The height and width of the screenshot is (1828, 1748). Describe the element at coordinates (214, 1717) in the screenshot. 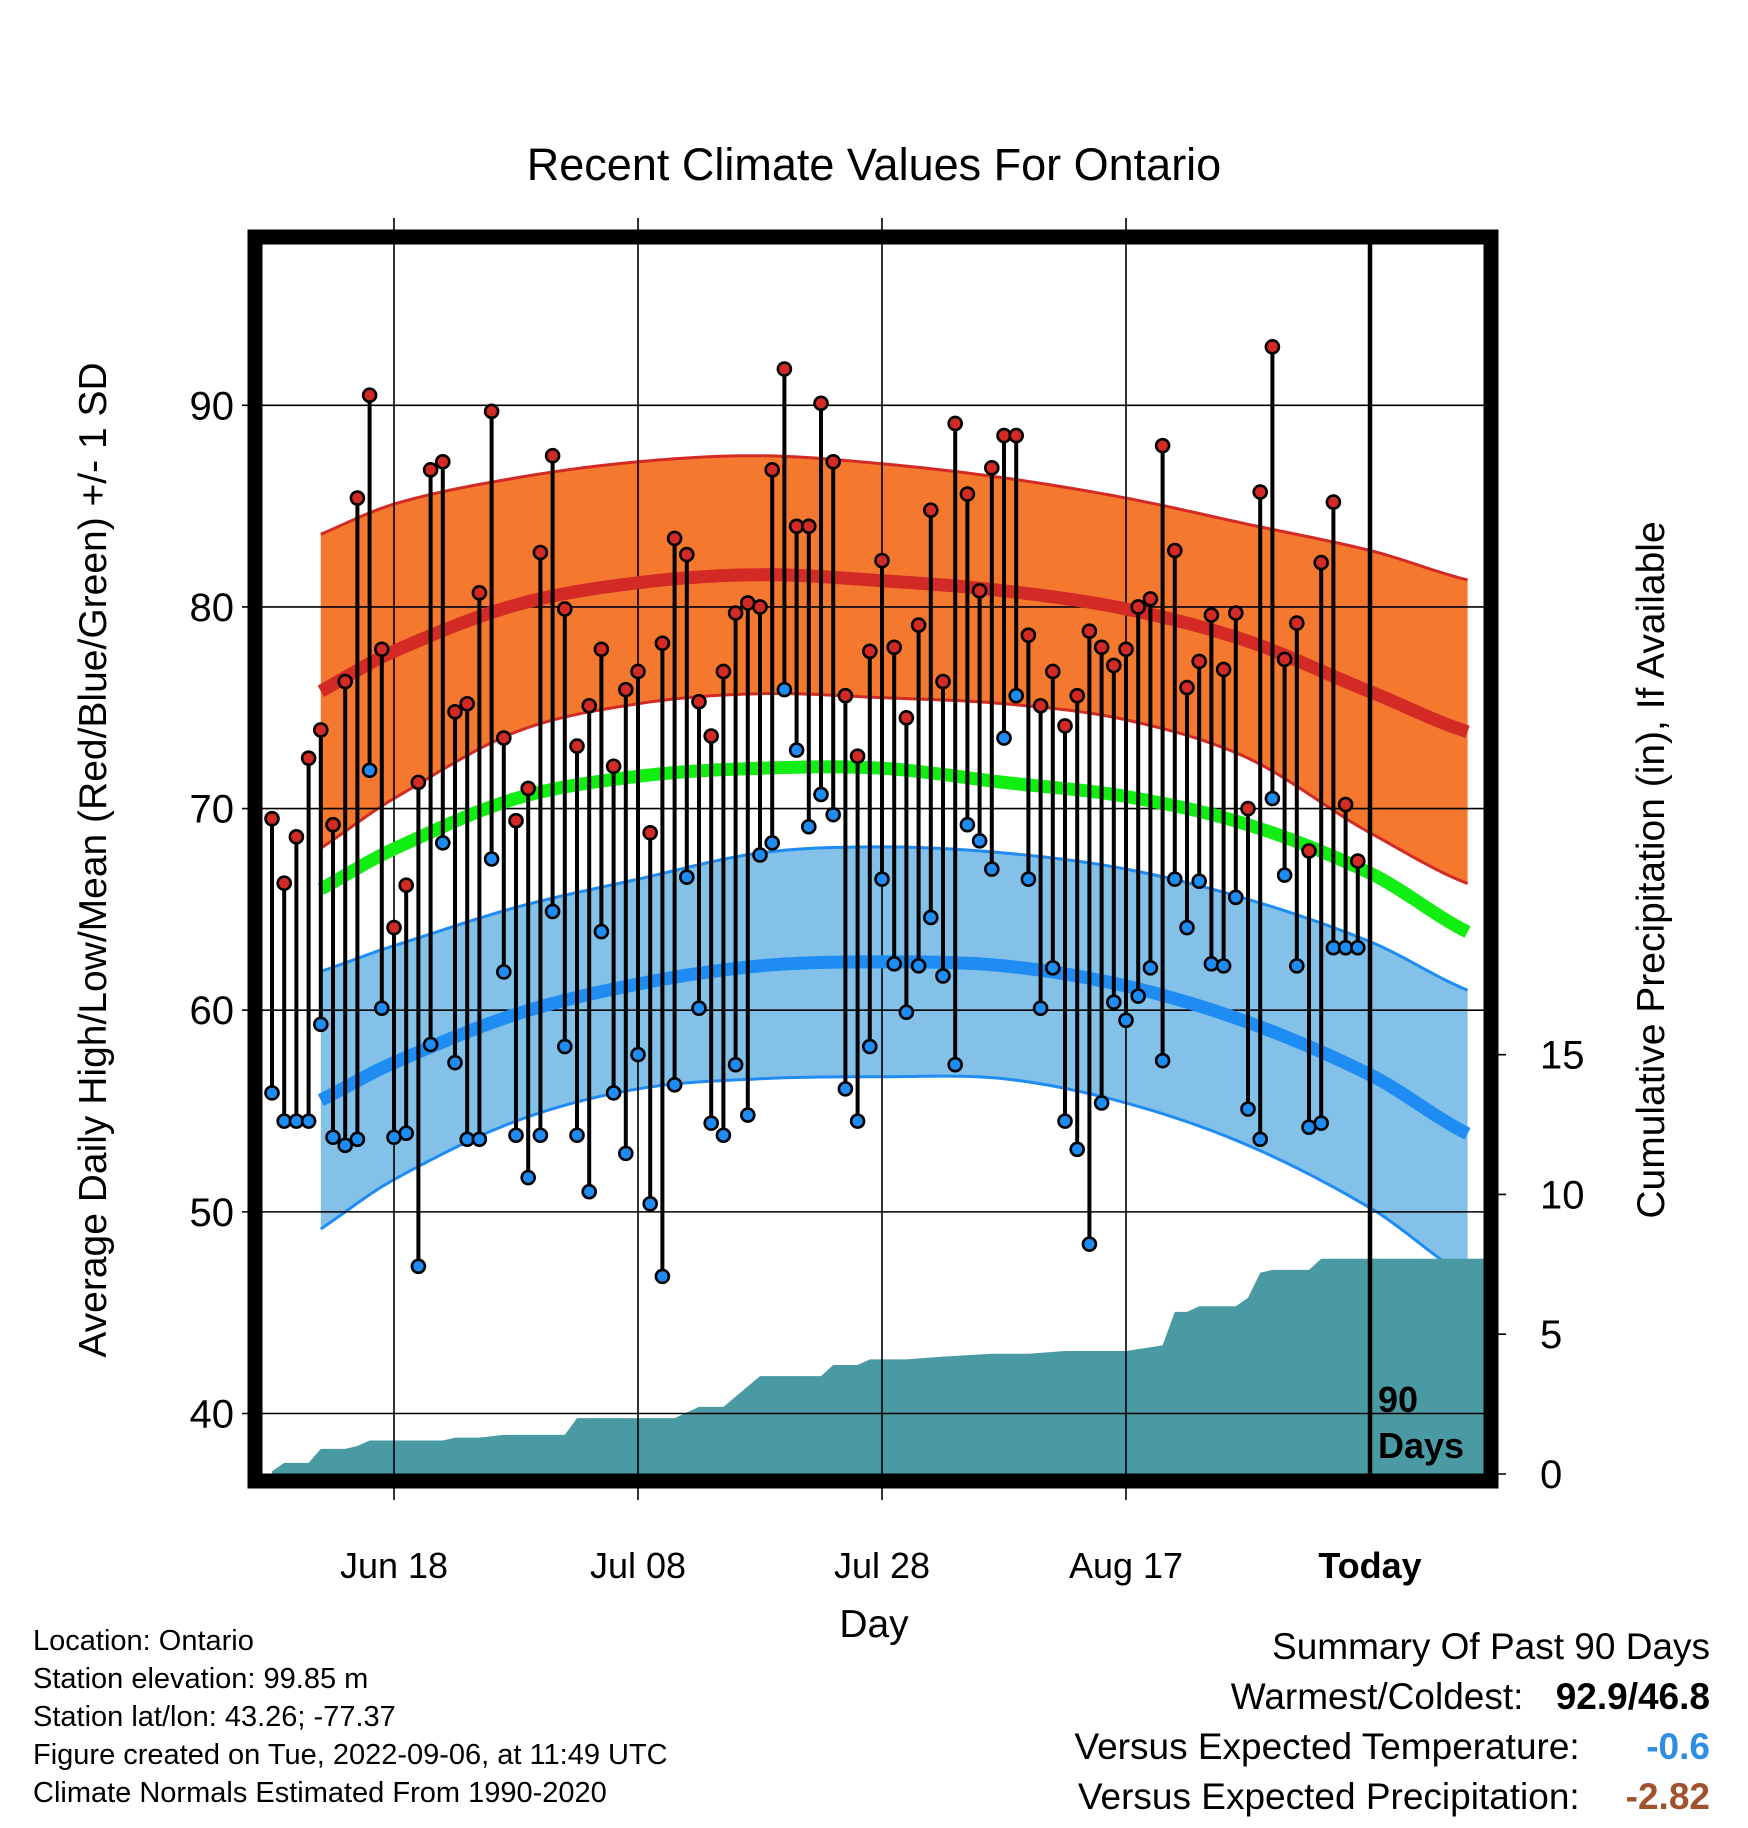

I see `latlon-line: Station lat/lon: 43.26; -77.37` at that location.